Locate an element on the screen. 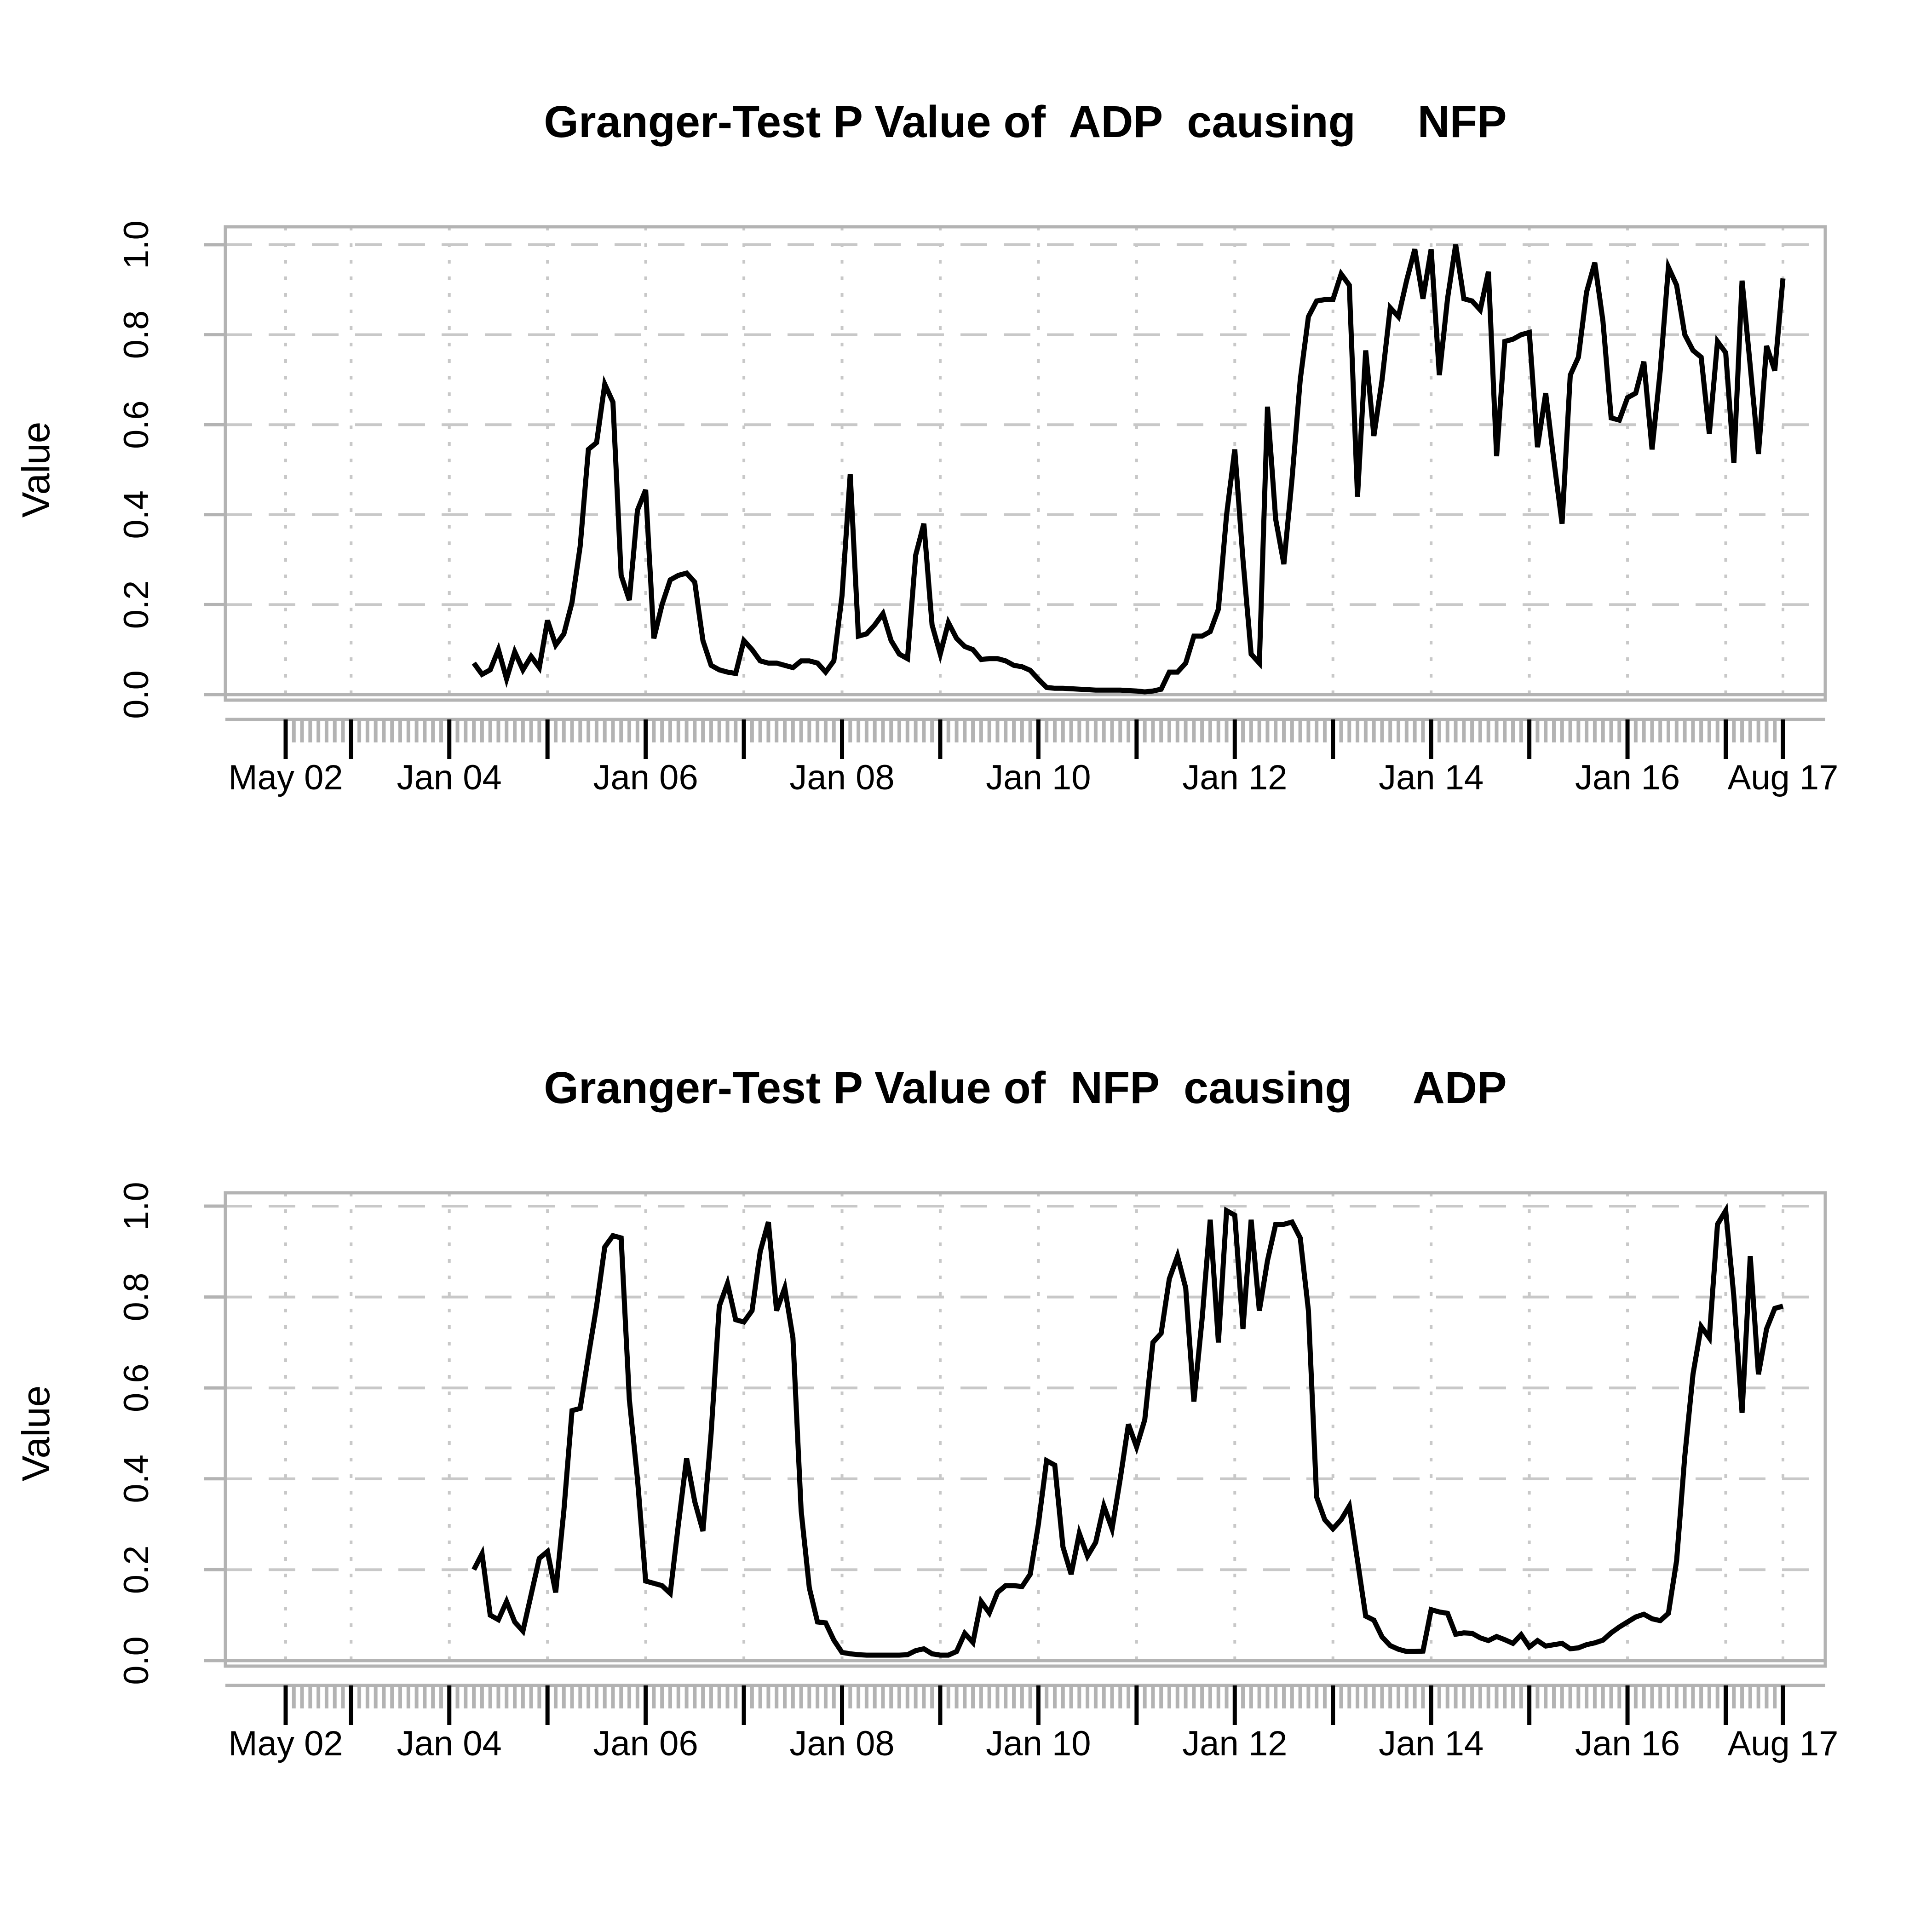  bottom-chart-title: Granger-Test P Value of NFP causing ADP is located at coordinates (1025, 1088).